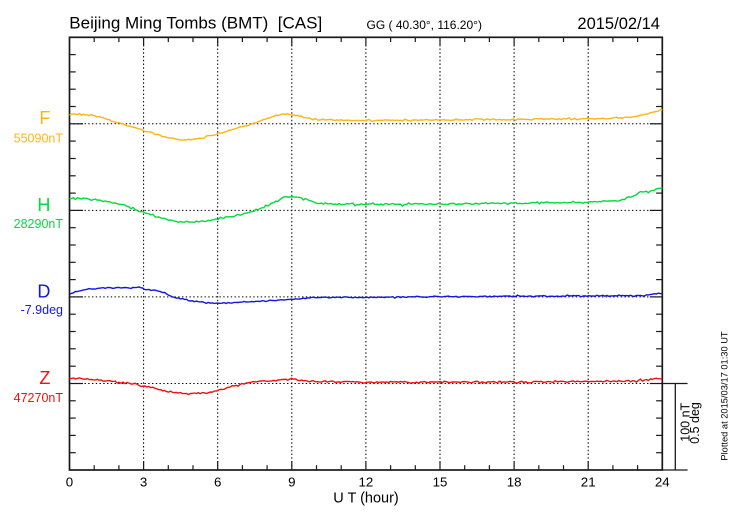 Image resolution: width=730 pixels, height=520 pixels. Describe the element at coordinates (44, 378) in the screenshot. I see `svg-text: Z` at that location.